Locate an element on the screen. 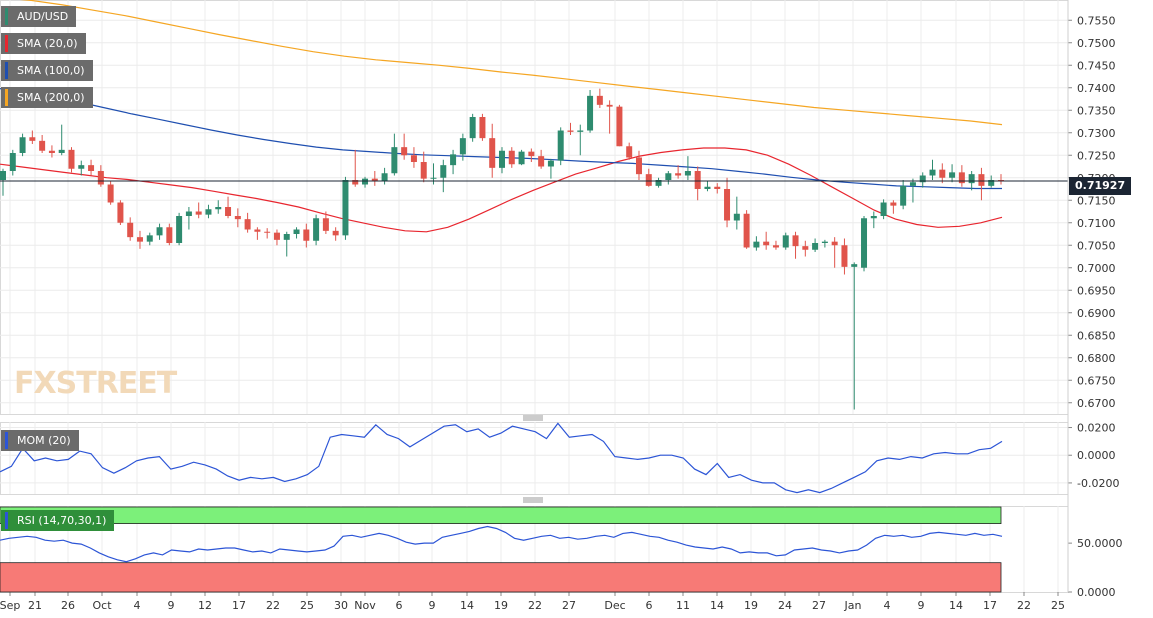  x-tick-label: Sep is located at coordinates (10, 605).